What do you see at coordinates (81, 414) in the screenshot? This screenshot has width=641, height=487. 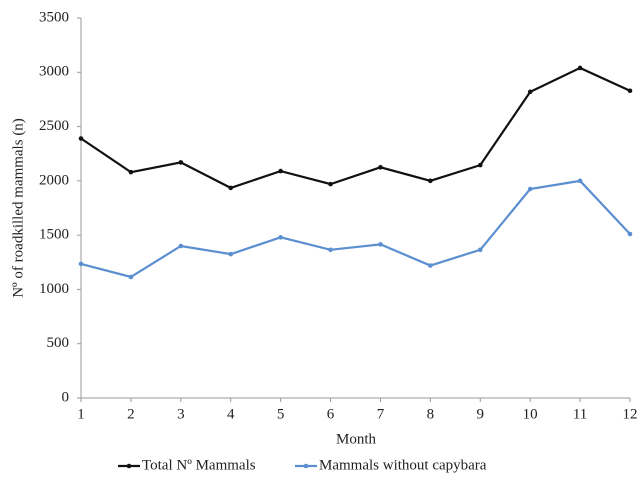 I see `x-tick-label: 1` at bounding box center [81, 414].